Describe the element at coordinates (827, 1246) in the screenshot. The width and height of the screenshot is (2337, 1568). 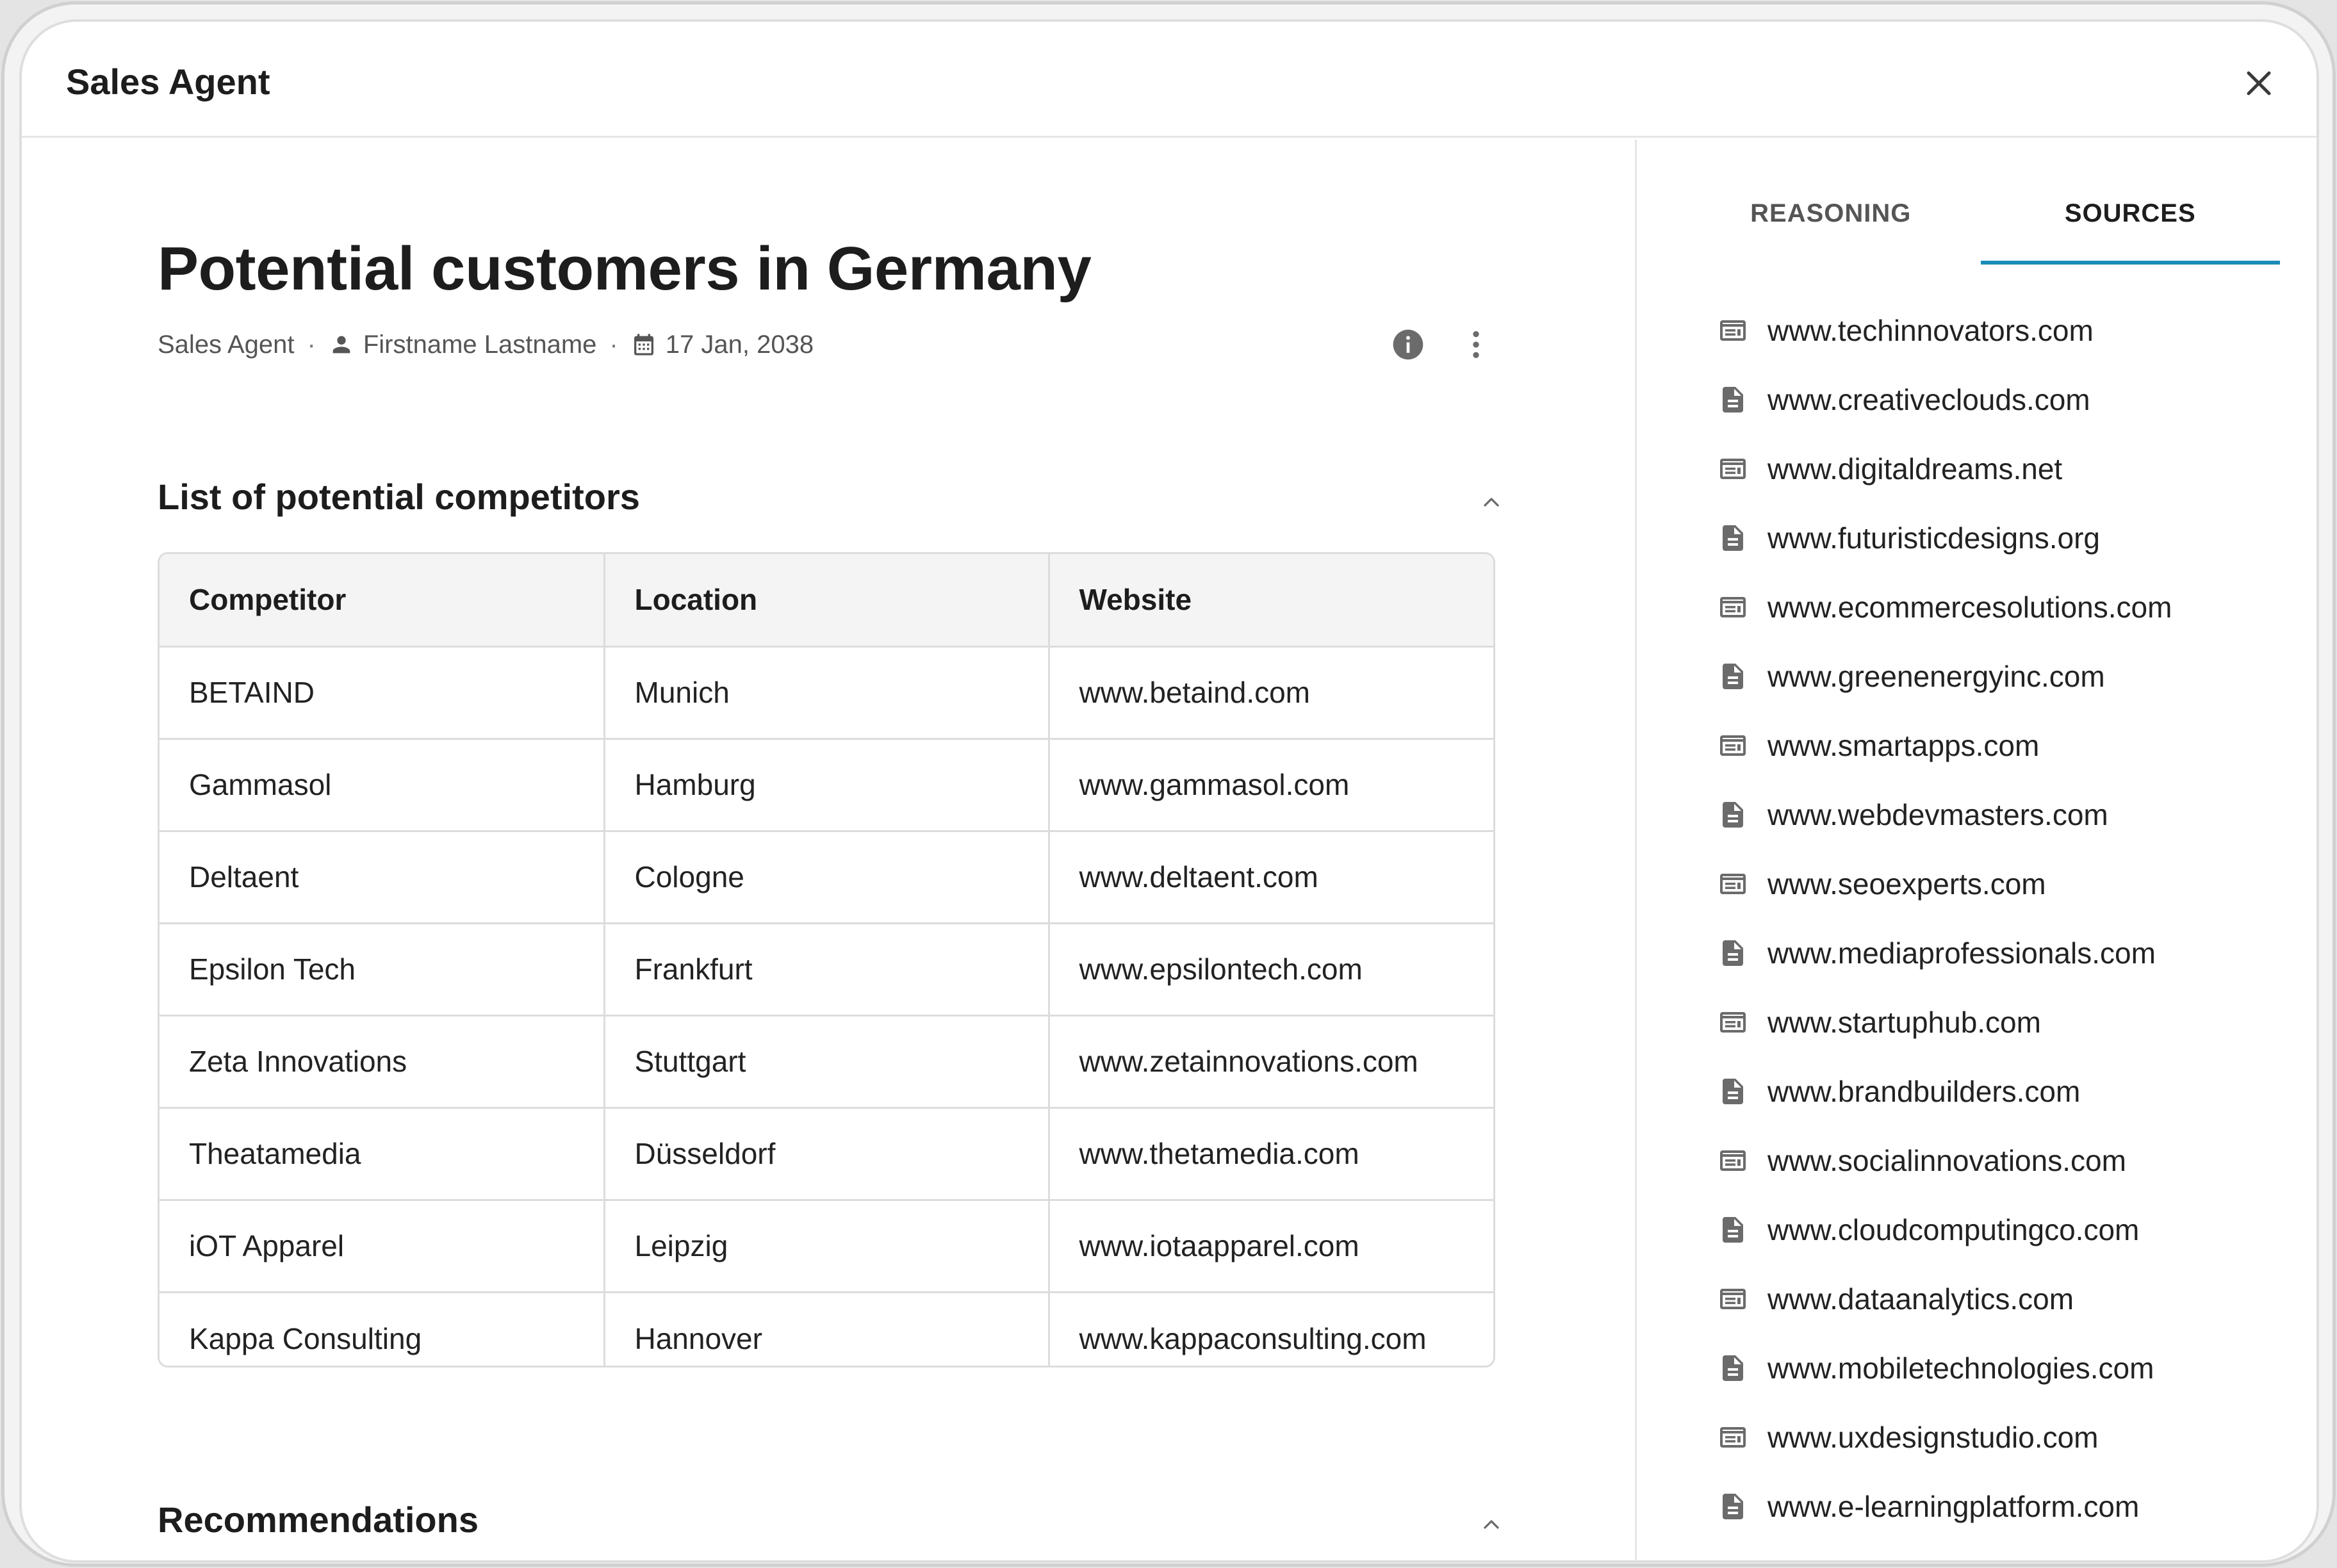
I see `location-cell: Leipzig` at that location.